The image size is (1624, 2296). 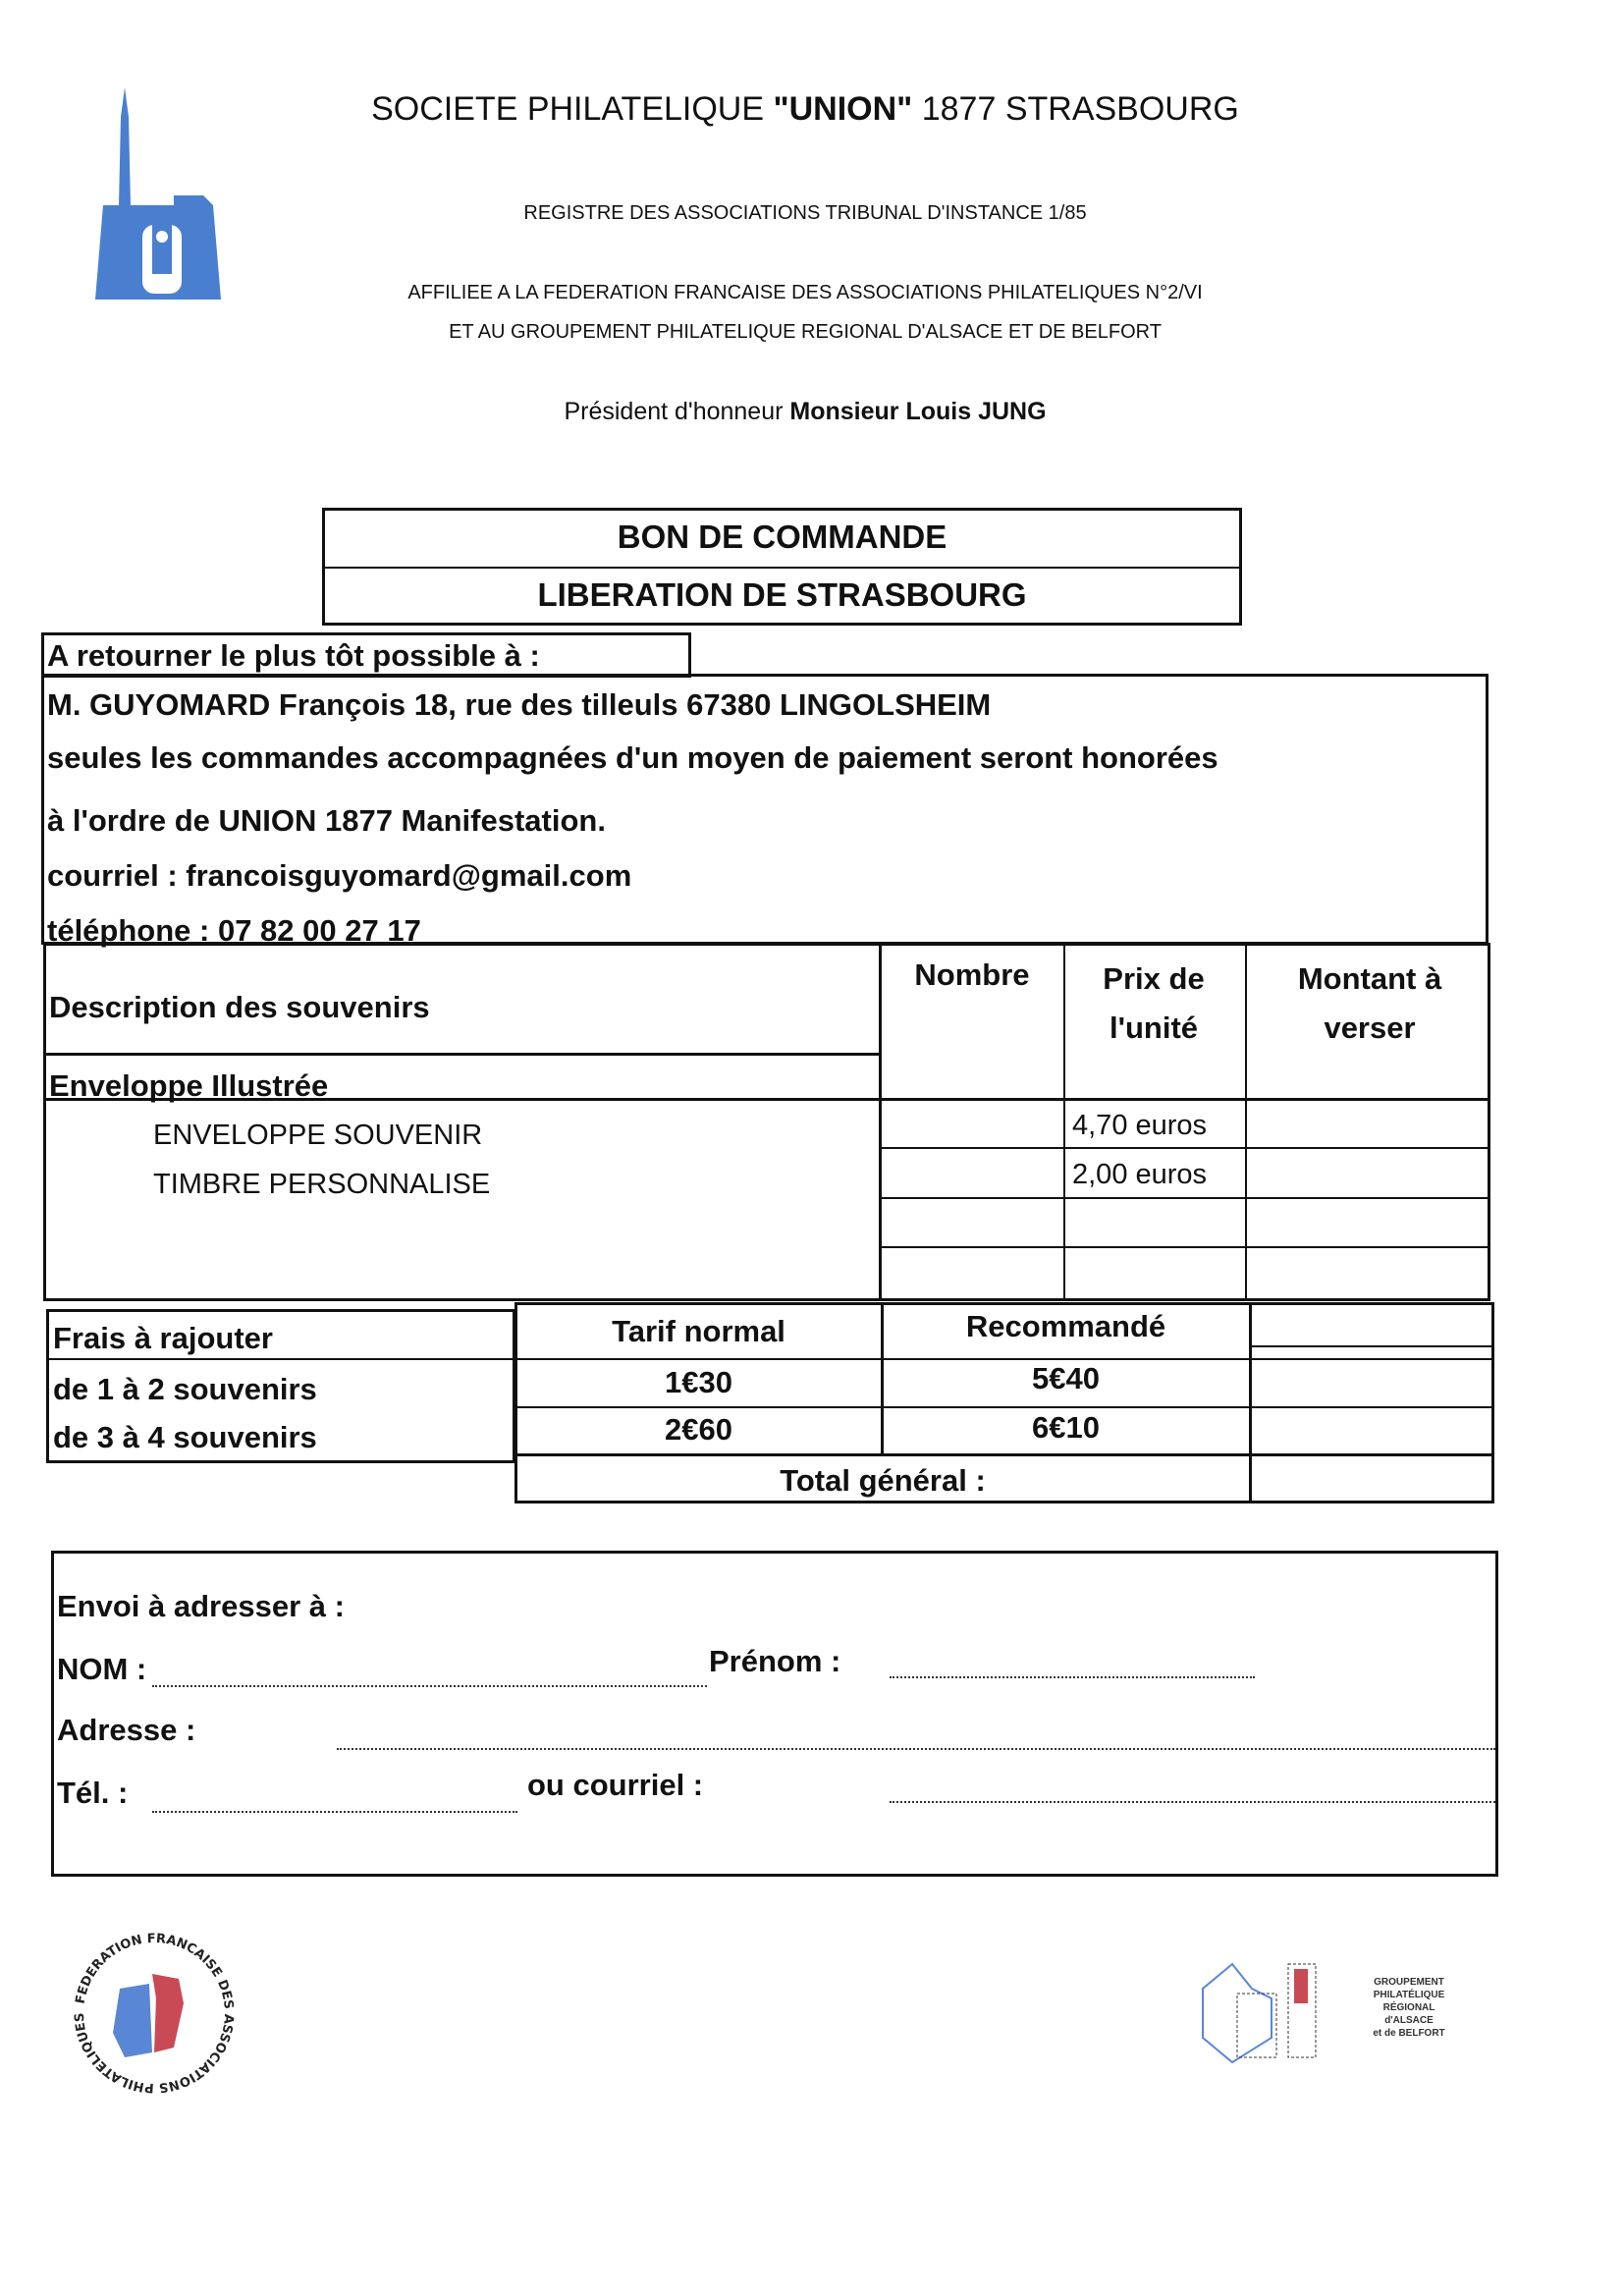 I want to click on phone-line: téléphone : 07 82 00 27 17, so click(x=234, y=930).